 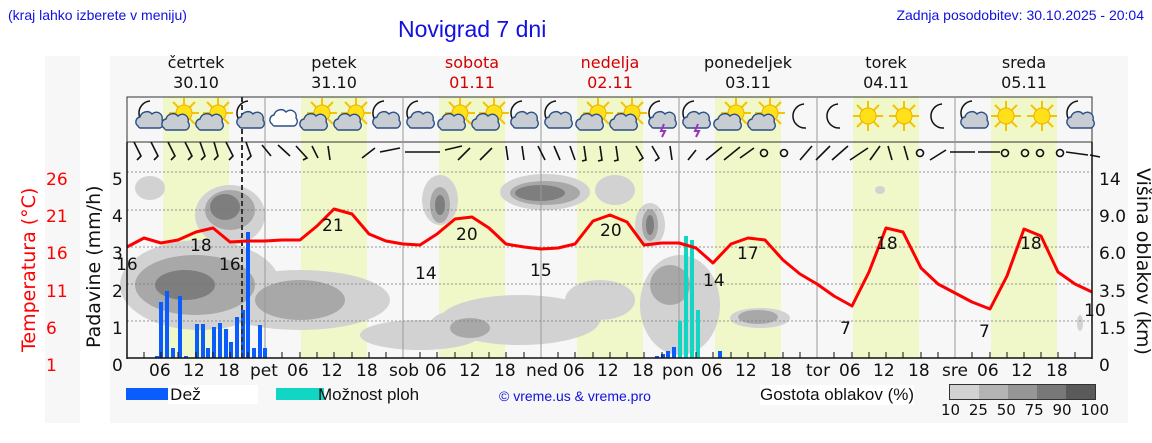 I want to click on cloud-density-label: Gostota oblakov (%), so click(x=837, y=395).